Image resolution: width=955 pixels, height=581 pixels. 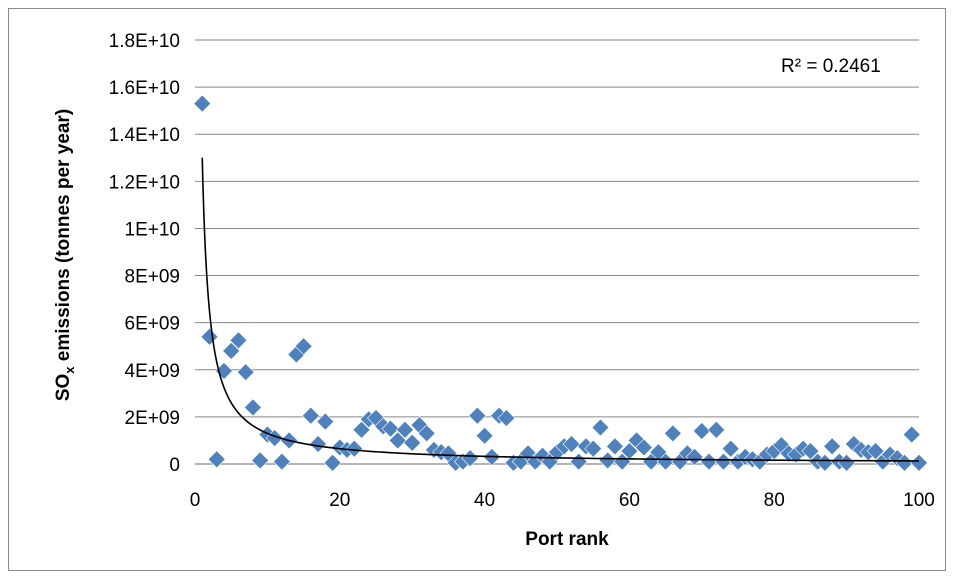 What do you see at coordinates (152, 324) in the screenshot?
I see `y-tick-label: 6E+09` at bounding box center [152, 324].